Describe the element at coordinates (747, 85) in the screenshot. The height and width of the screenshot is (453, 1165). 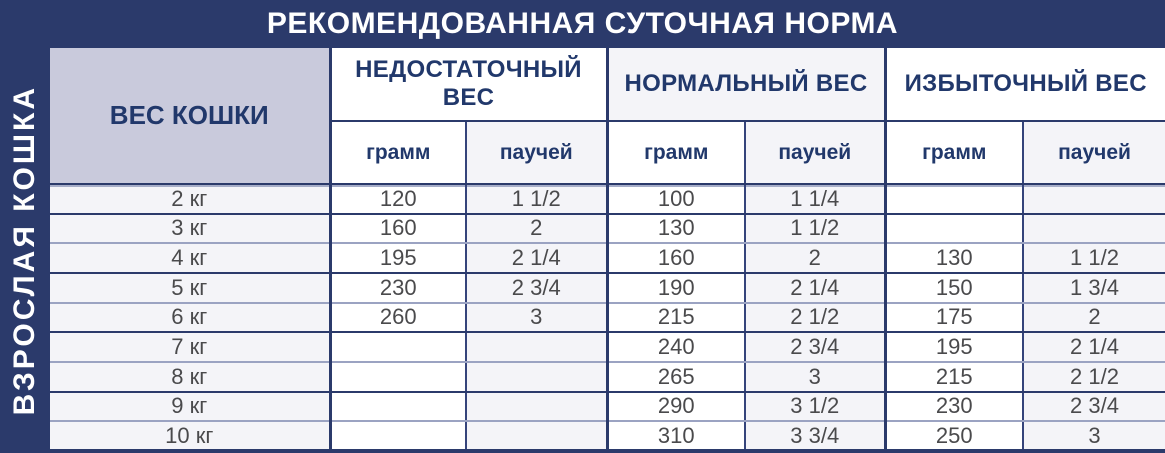
I see `group-header-normal: НОРМАЛЬНЫЙ ВЕС` at that location.